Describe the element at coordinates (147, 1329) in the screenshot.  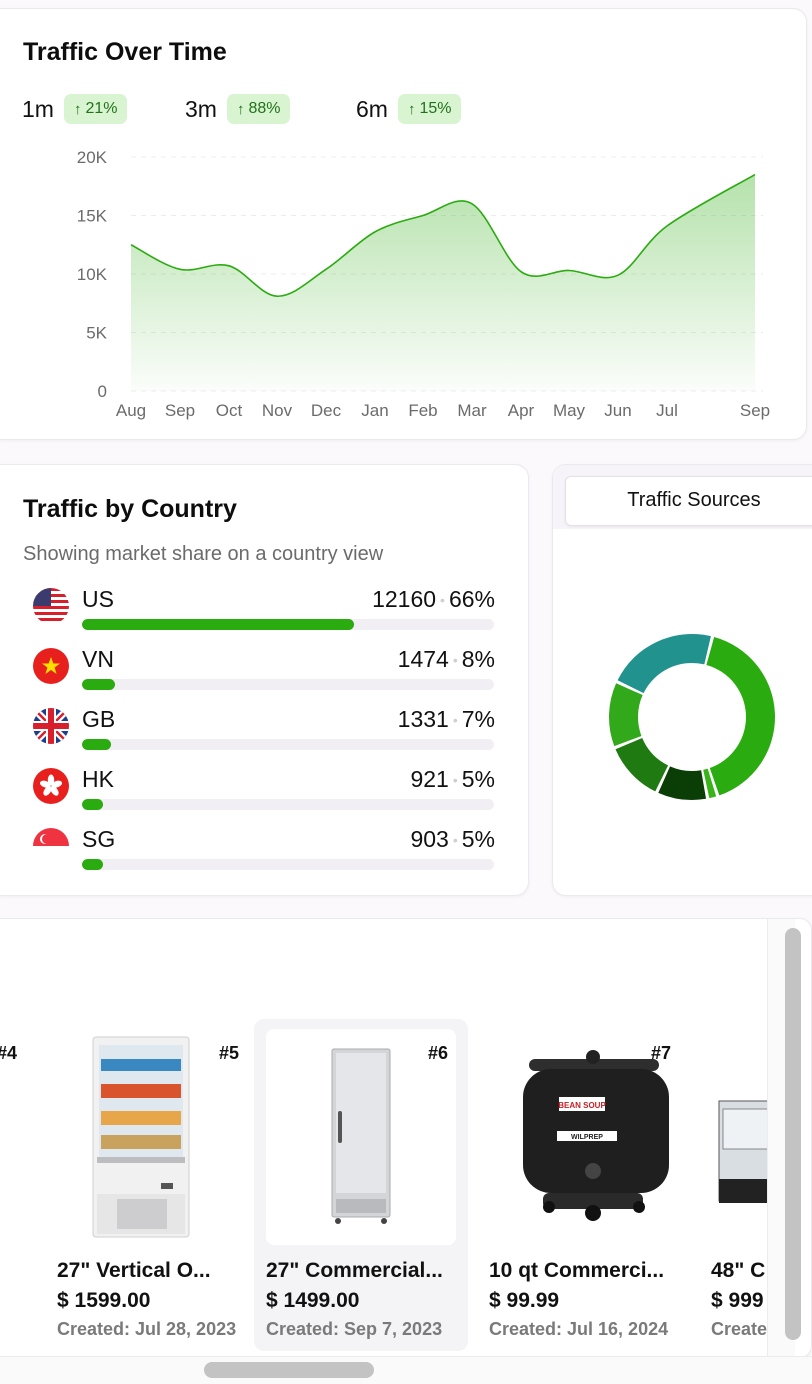
I see `product-date: Created: Jul 28, 2023` at that location.